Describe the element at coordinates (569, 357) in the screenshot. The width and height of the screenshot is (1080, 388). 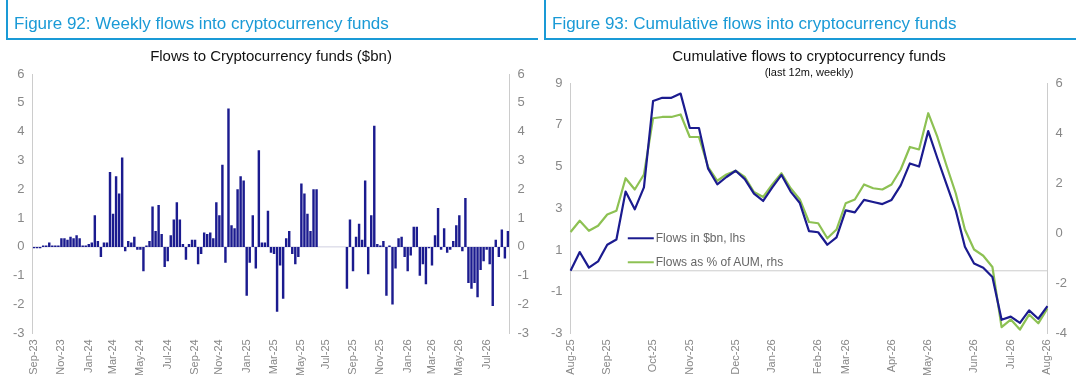
I see `x-tick-label: Aug-25` at that location.